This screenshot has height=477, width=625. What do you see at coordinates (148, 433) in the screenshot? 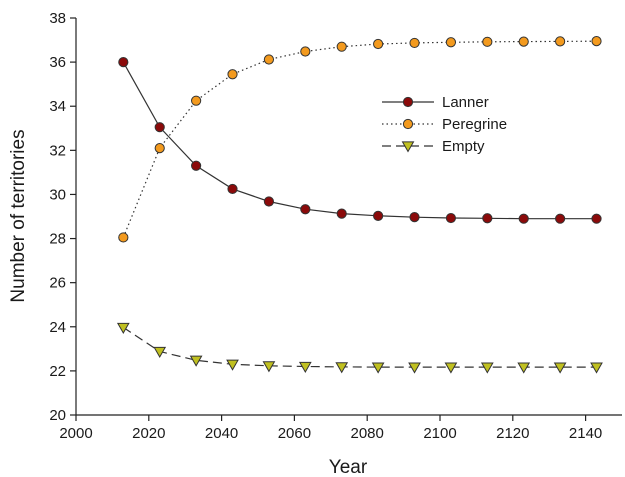
I see `x-tick-label: 2020` at bounding box center [148, 433].